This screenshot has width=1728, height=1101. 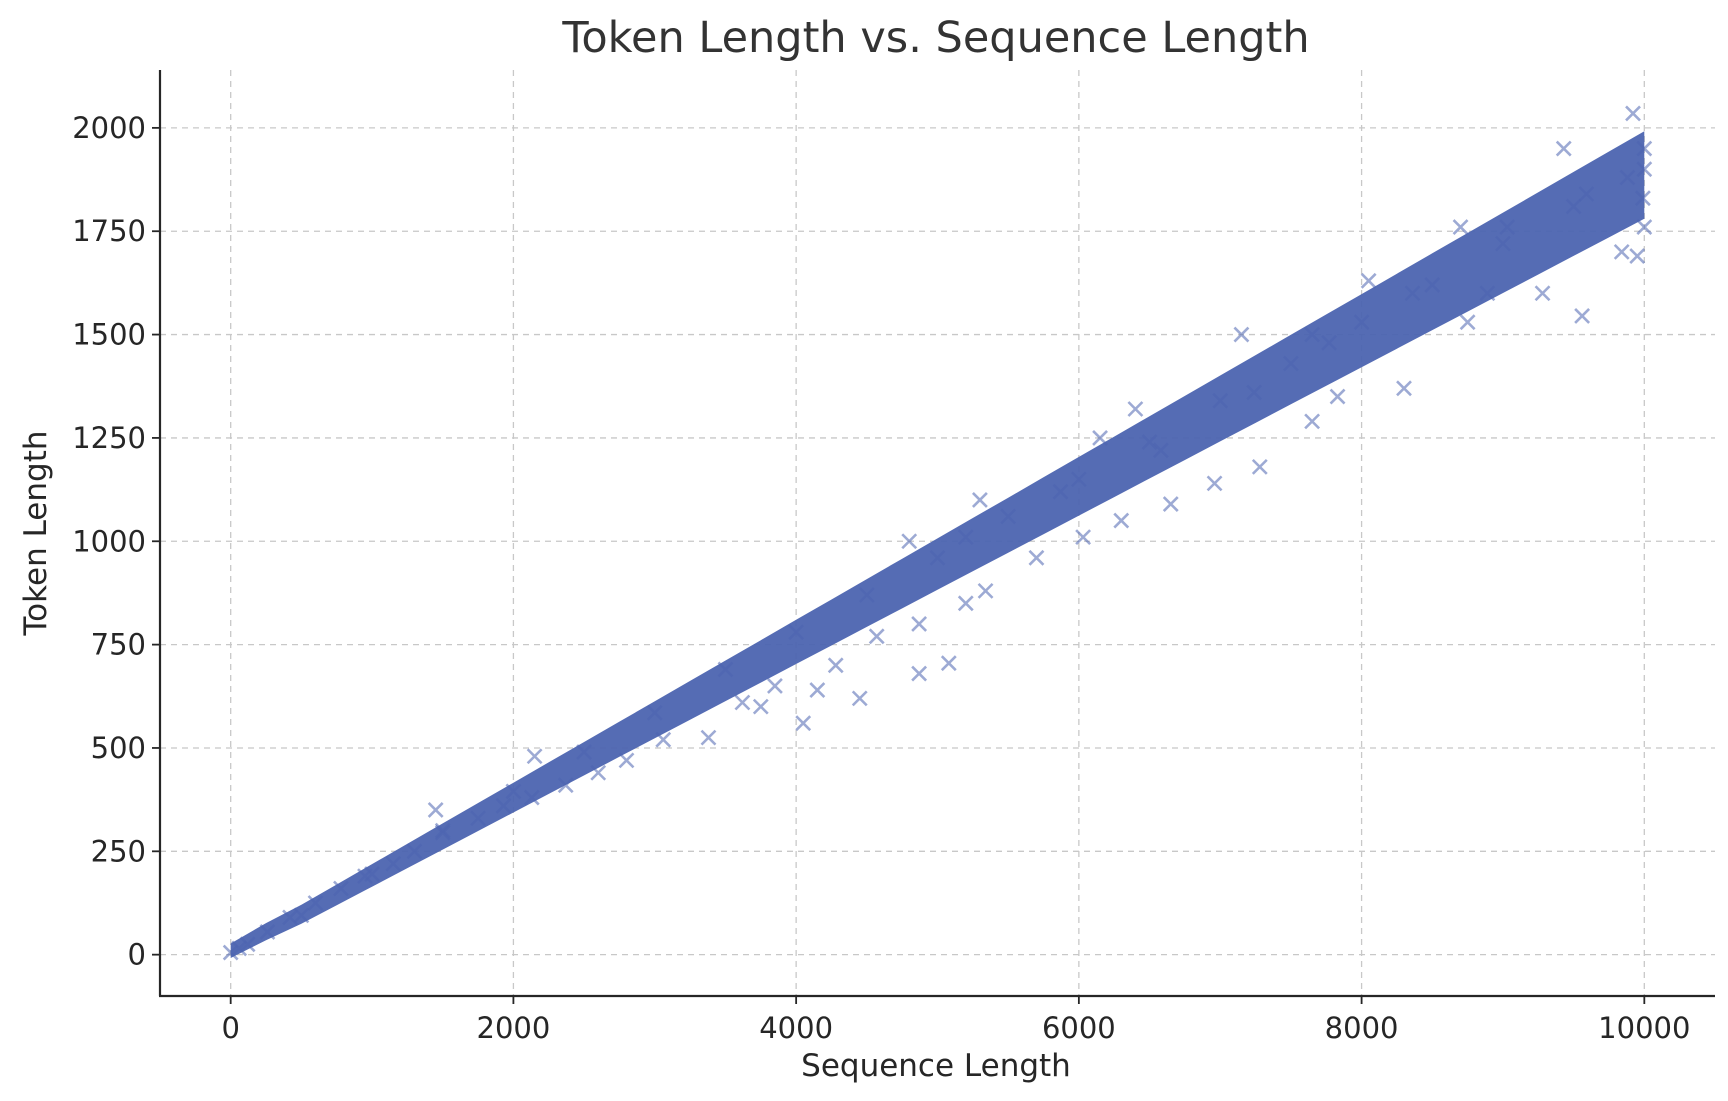 I want to click on y-tick-label: 0, so click(x=137, y=955).